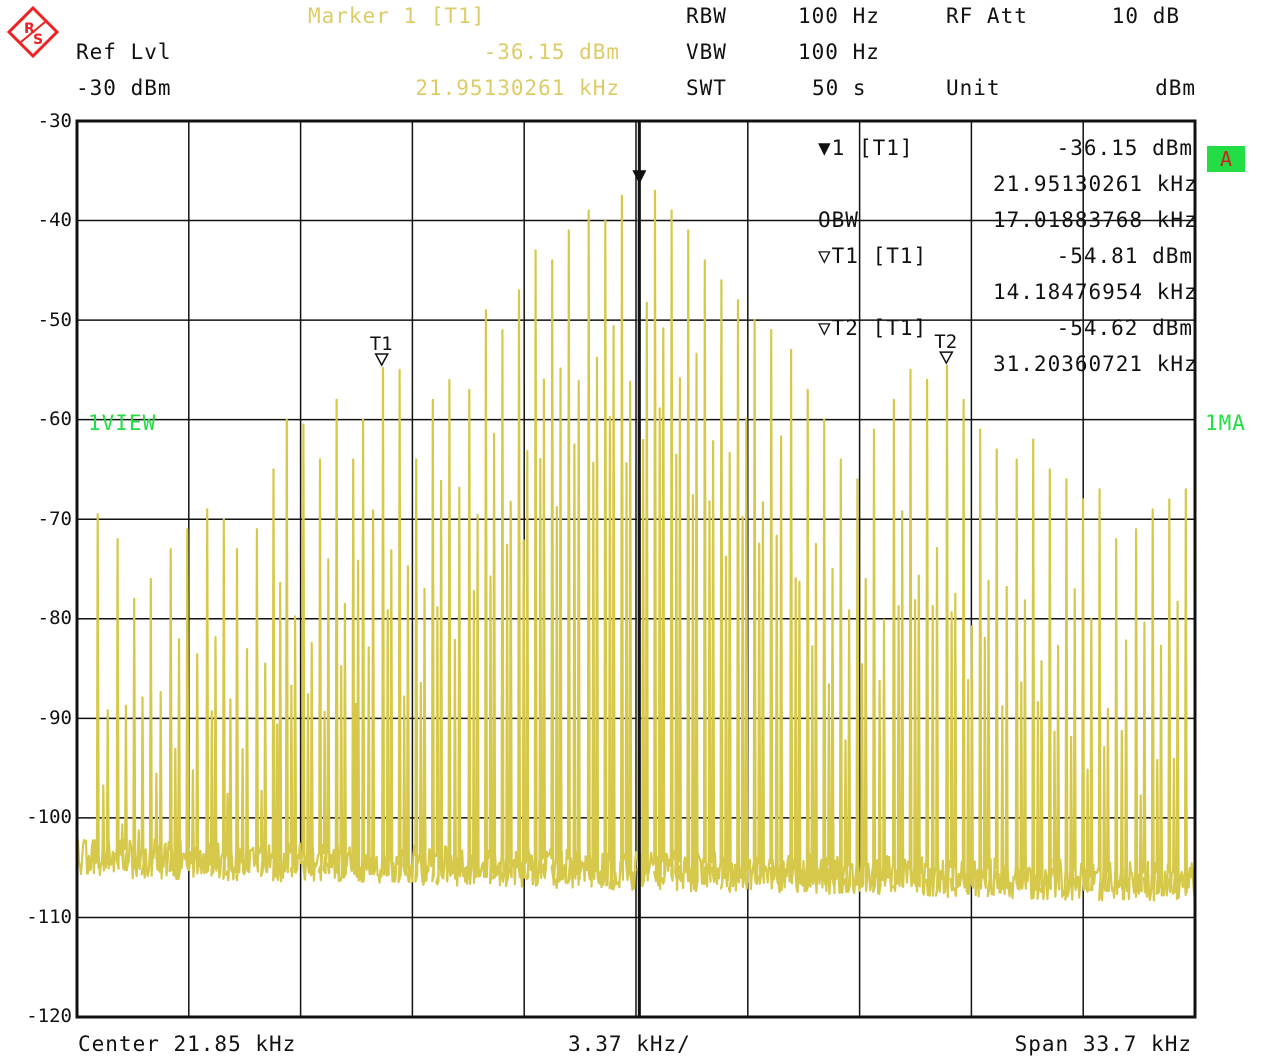  I want to click on marker-t1-icon, so click(381, 360).